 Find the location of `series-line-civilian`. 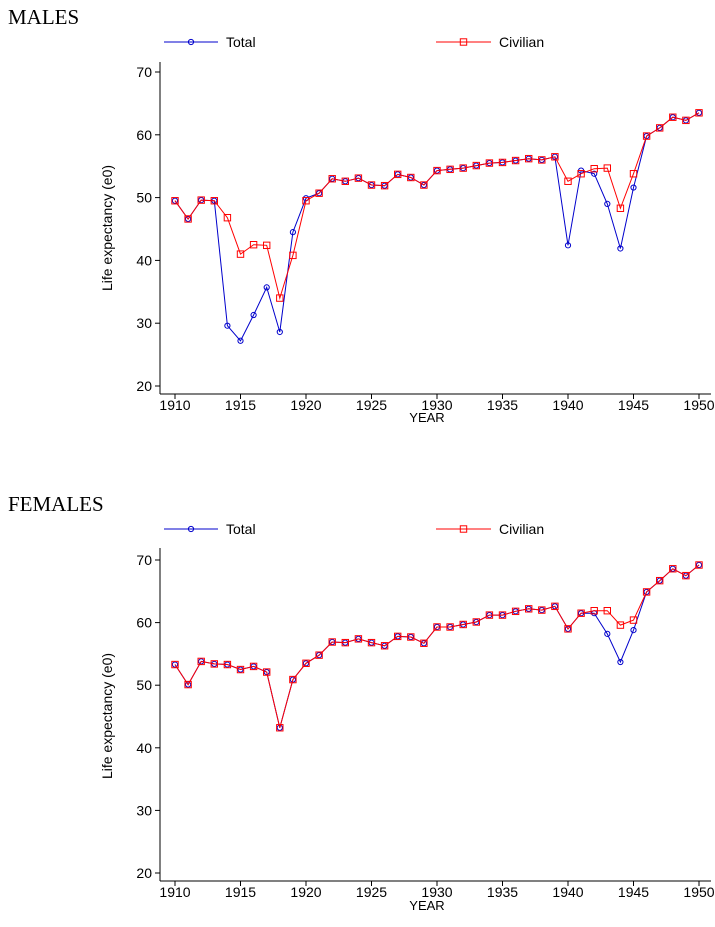

series-line-civilian is located at coordinates (437, 206).